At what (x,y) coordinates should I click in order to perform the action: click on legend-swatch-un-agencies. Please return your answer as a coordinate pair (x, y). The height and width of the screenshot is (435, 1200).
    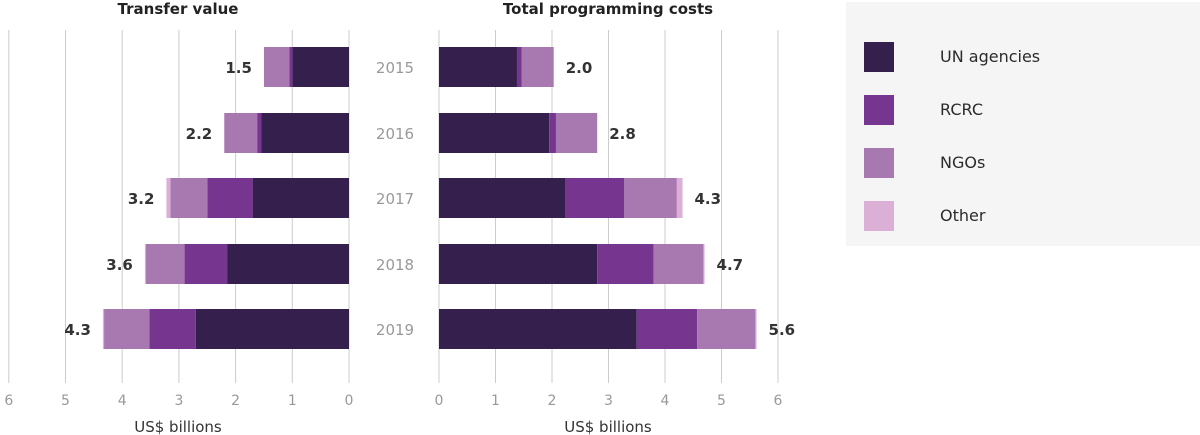
    Looking at the image, I should click on (879, 57).